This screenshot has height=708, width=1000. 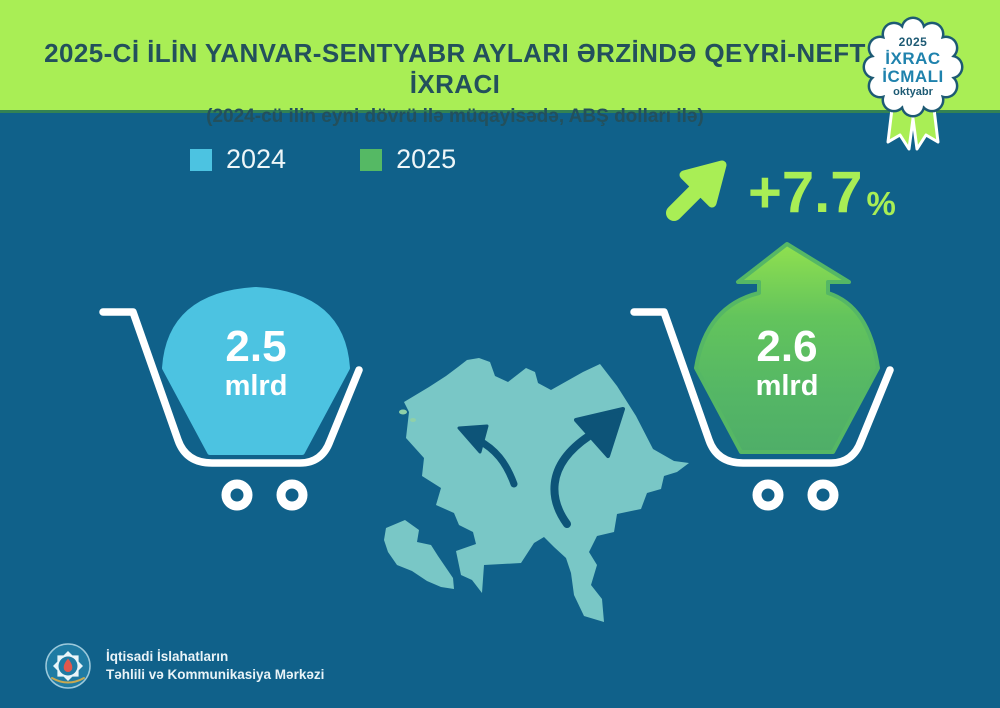 I want to click on cart-2025-outline, so click(x=762, y=387).